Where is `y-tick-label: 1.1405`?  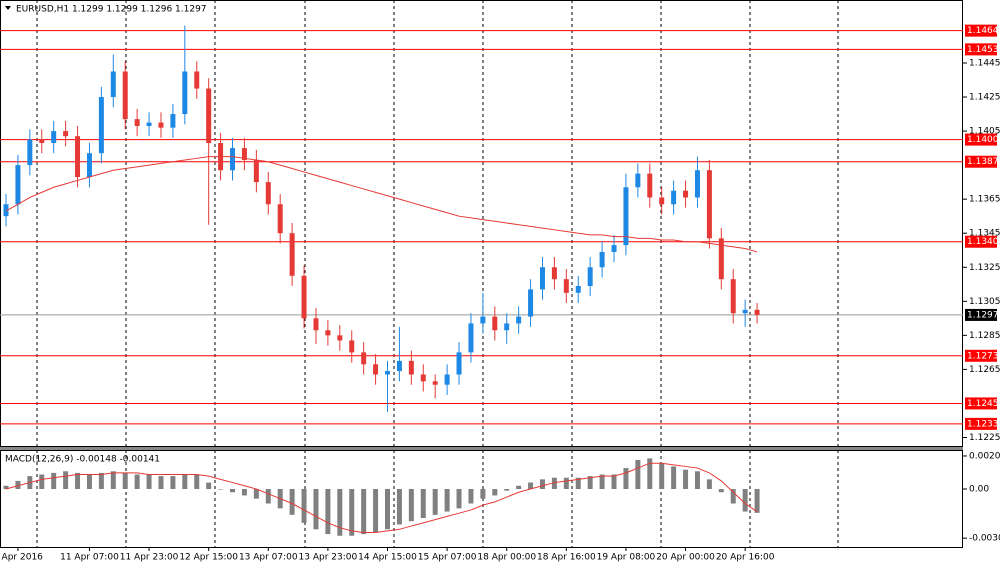
y-tick-label: 1.1405 is located at coordinates (984, 132).